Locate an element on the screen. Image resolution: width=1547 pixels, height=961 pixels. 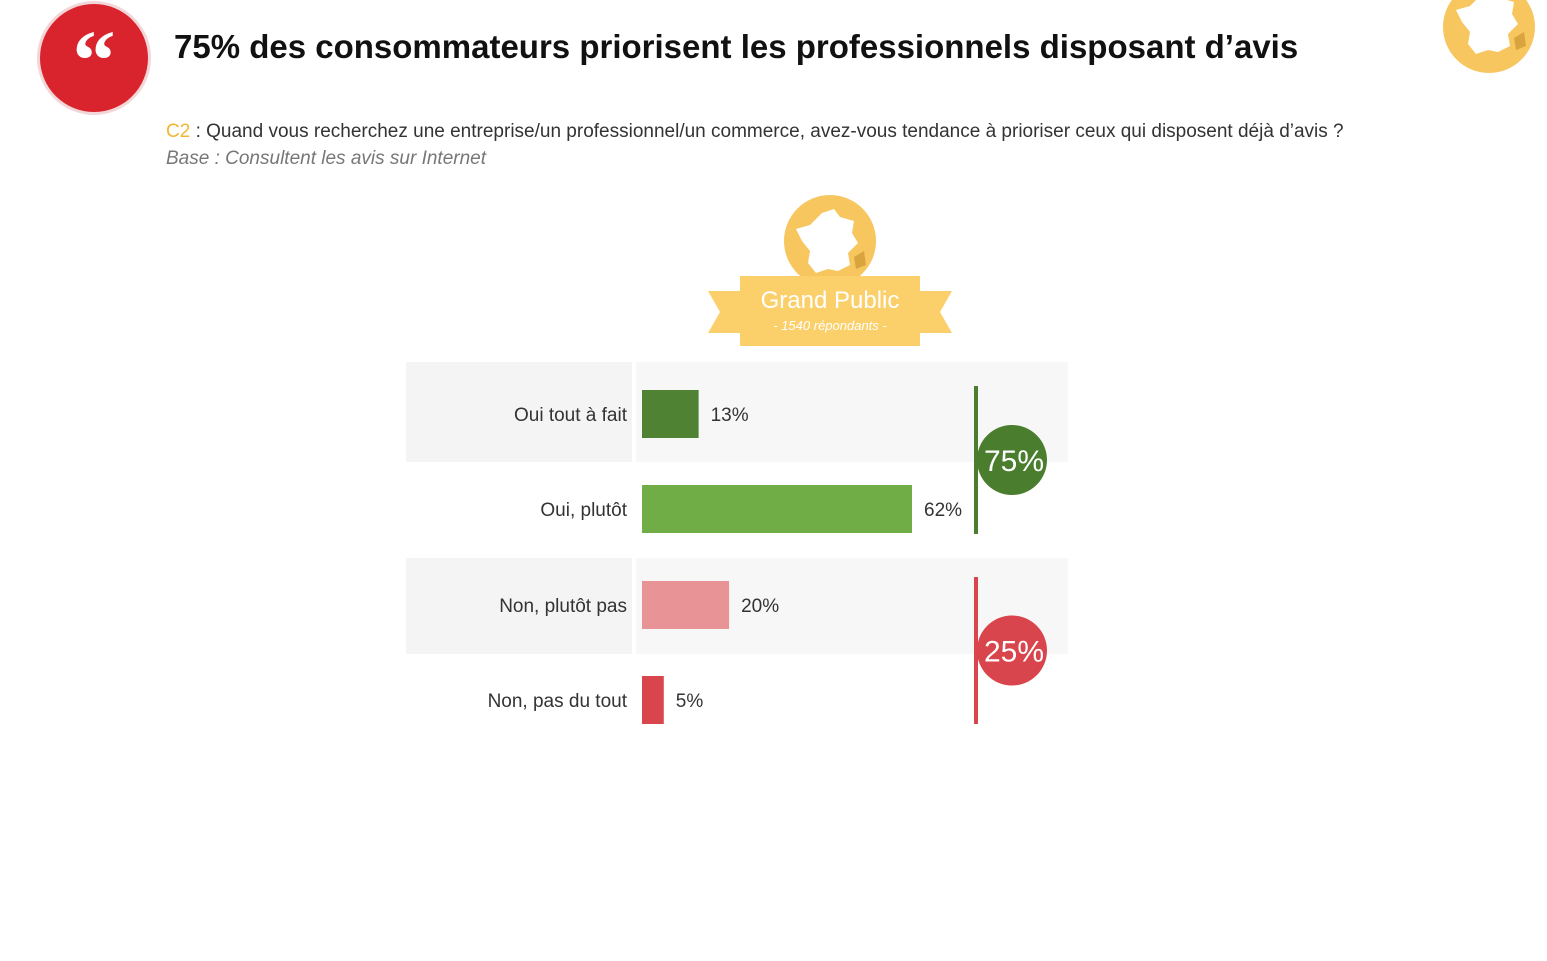
value-label: 20% is located at coordinates (760, 606).